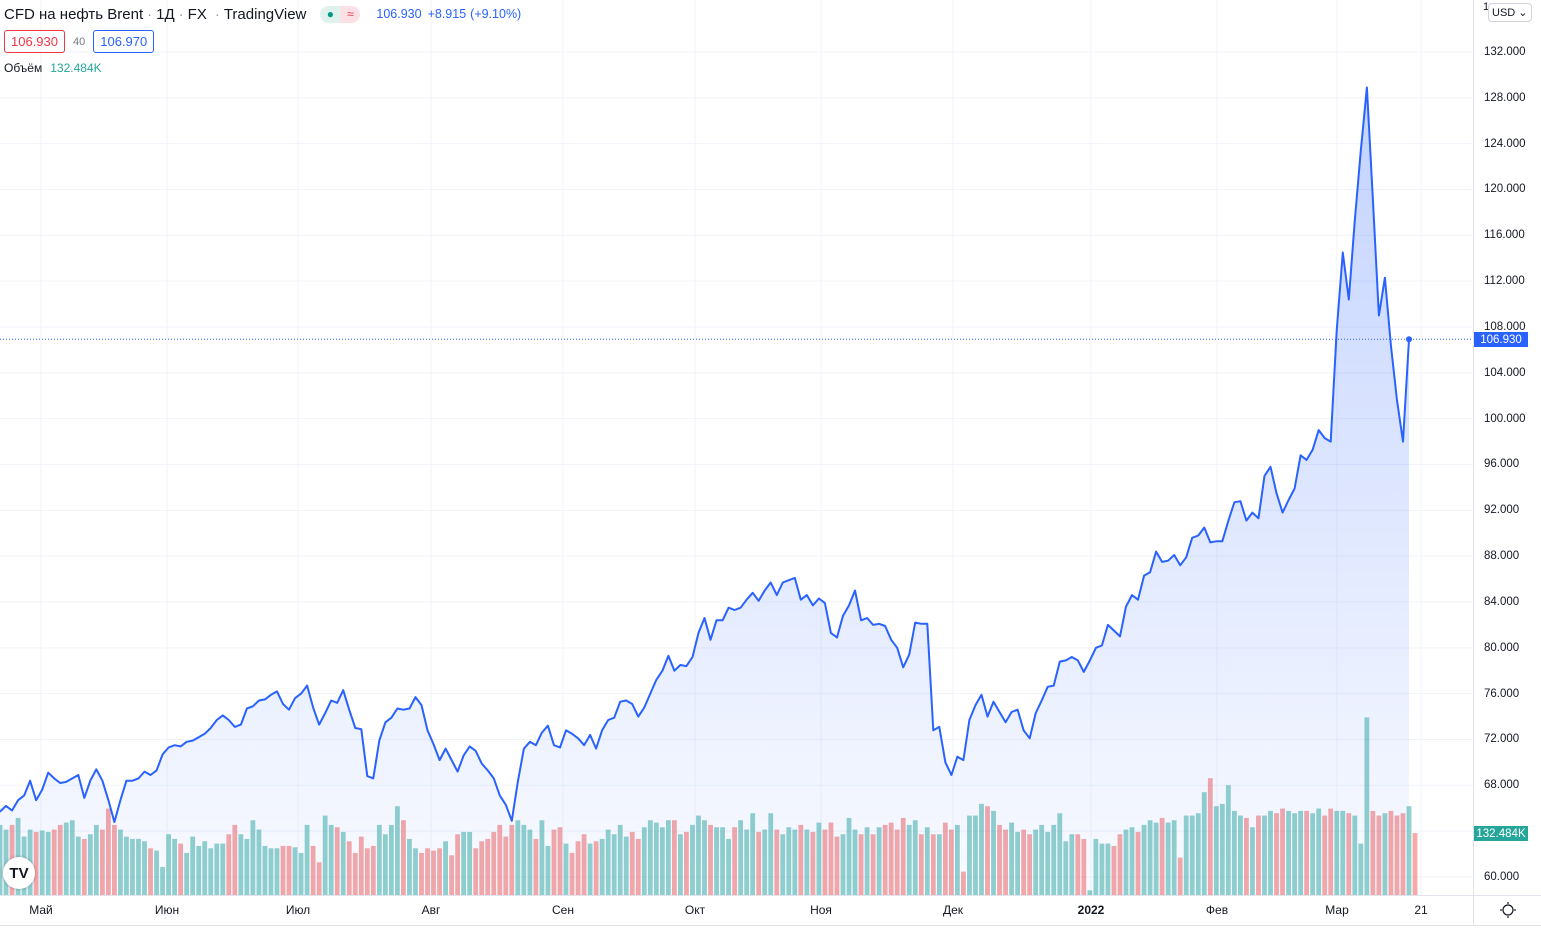  Describe the element at coordinates (695, 910) in the screenshot. I see `time-label: Окт` at that location.